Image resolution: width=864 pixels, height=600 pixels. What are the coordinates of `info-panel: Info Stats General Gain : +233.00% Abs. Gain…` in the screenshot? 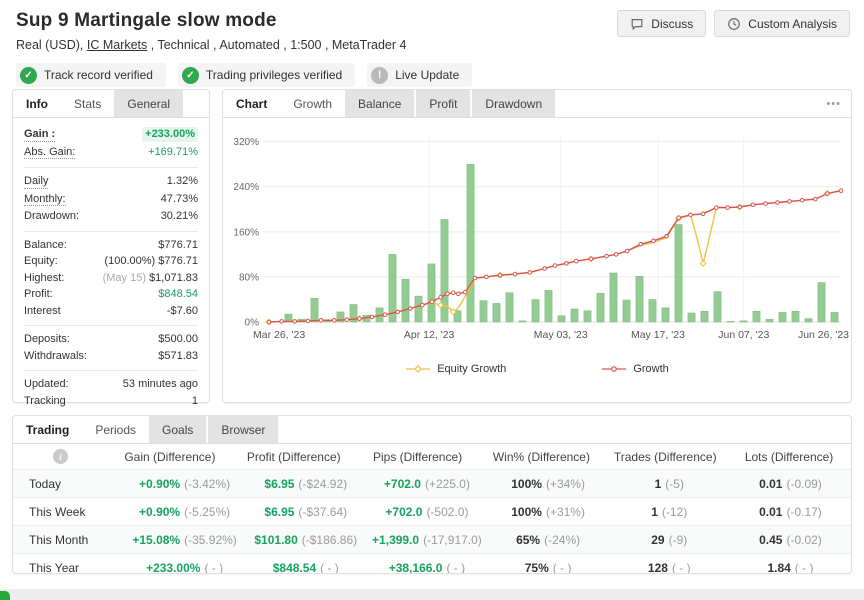 It's located at (111, 248).